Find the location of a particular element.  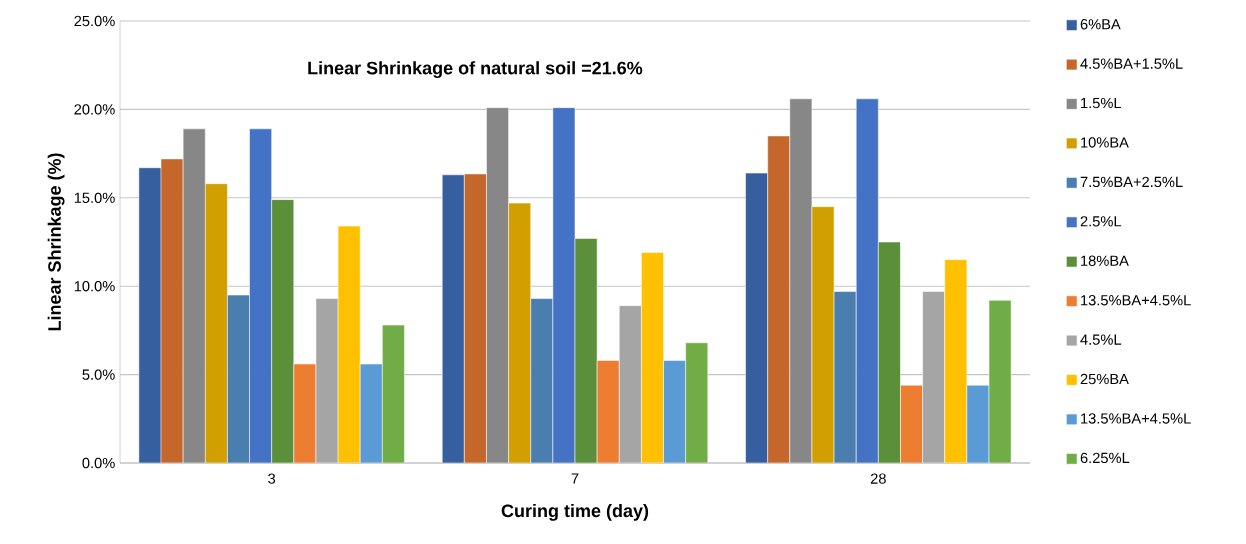

legend-label: 7.5%BA+2.5%L is located at coordinates (1131, 182).